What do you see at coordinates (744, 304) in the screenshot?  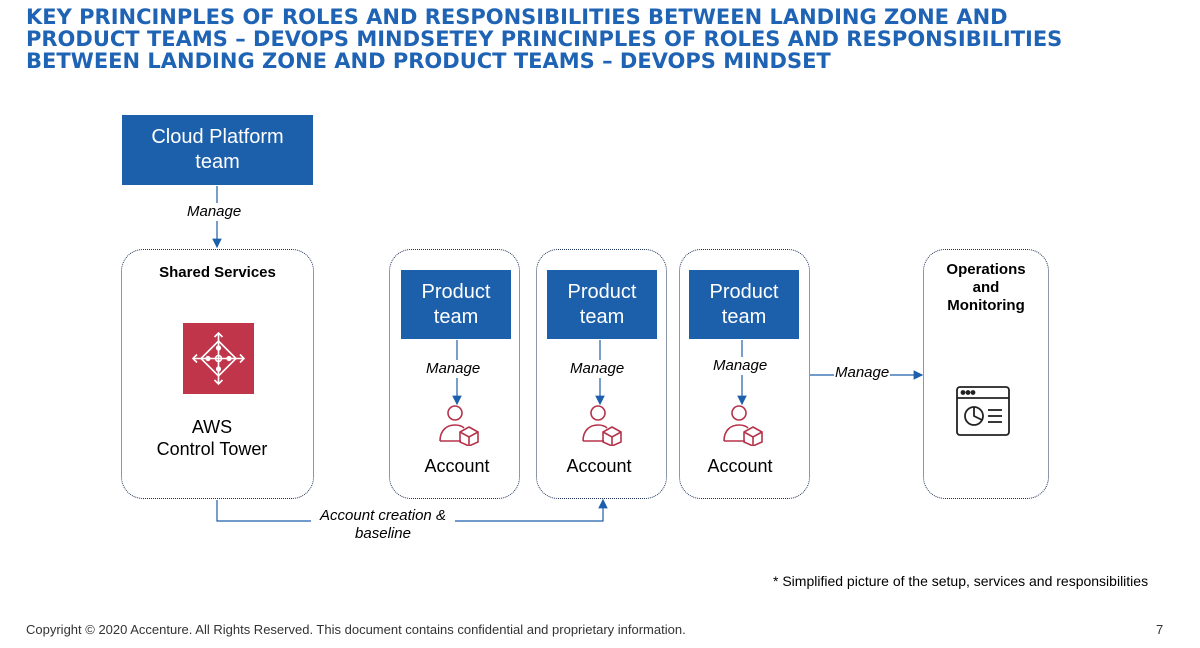 I see `product-team-box-3: Product team` at bounding box center [744, 304].